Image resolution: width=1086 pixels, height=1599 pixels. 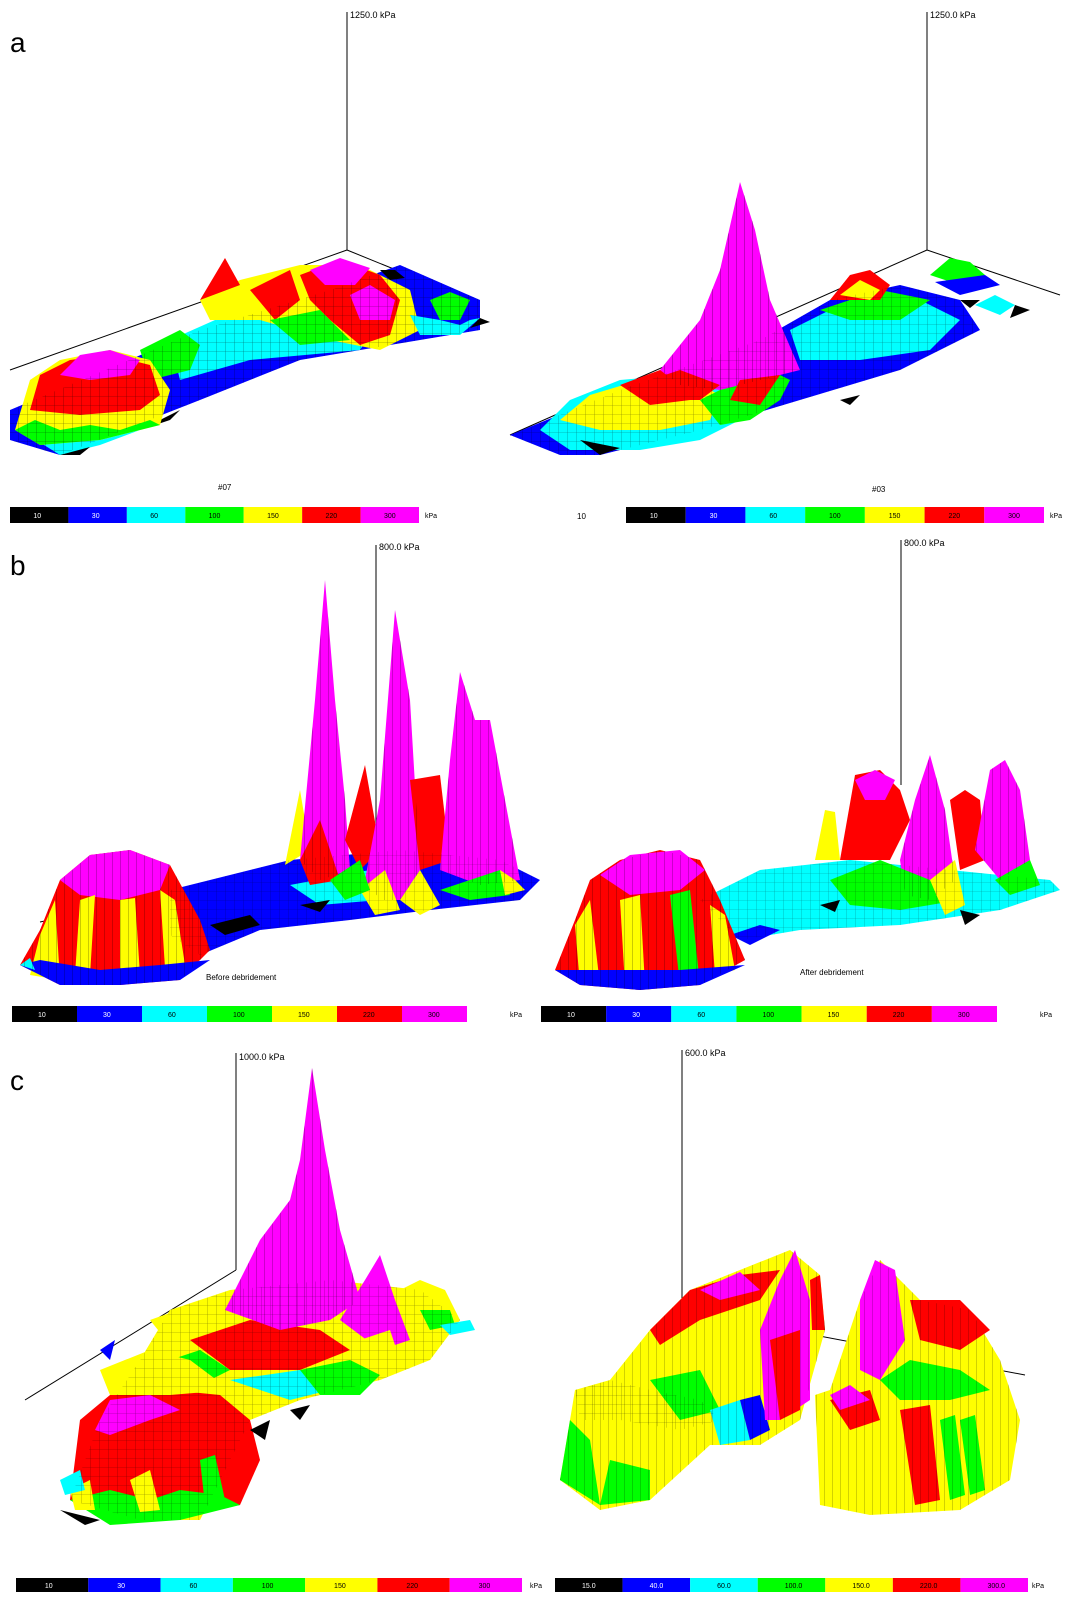 What do you see at coordinates (807, 764) in the screenshot?
I see `panel-b-right-plot: 800.0 kPa` at bounding box center [807, 764].